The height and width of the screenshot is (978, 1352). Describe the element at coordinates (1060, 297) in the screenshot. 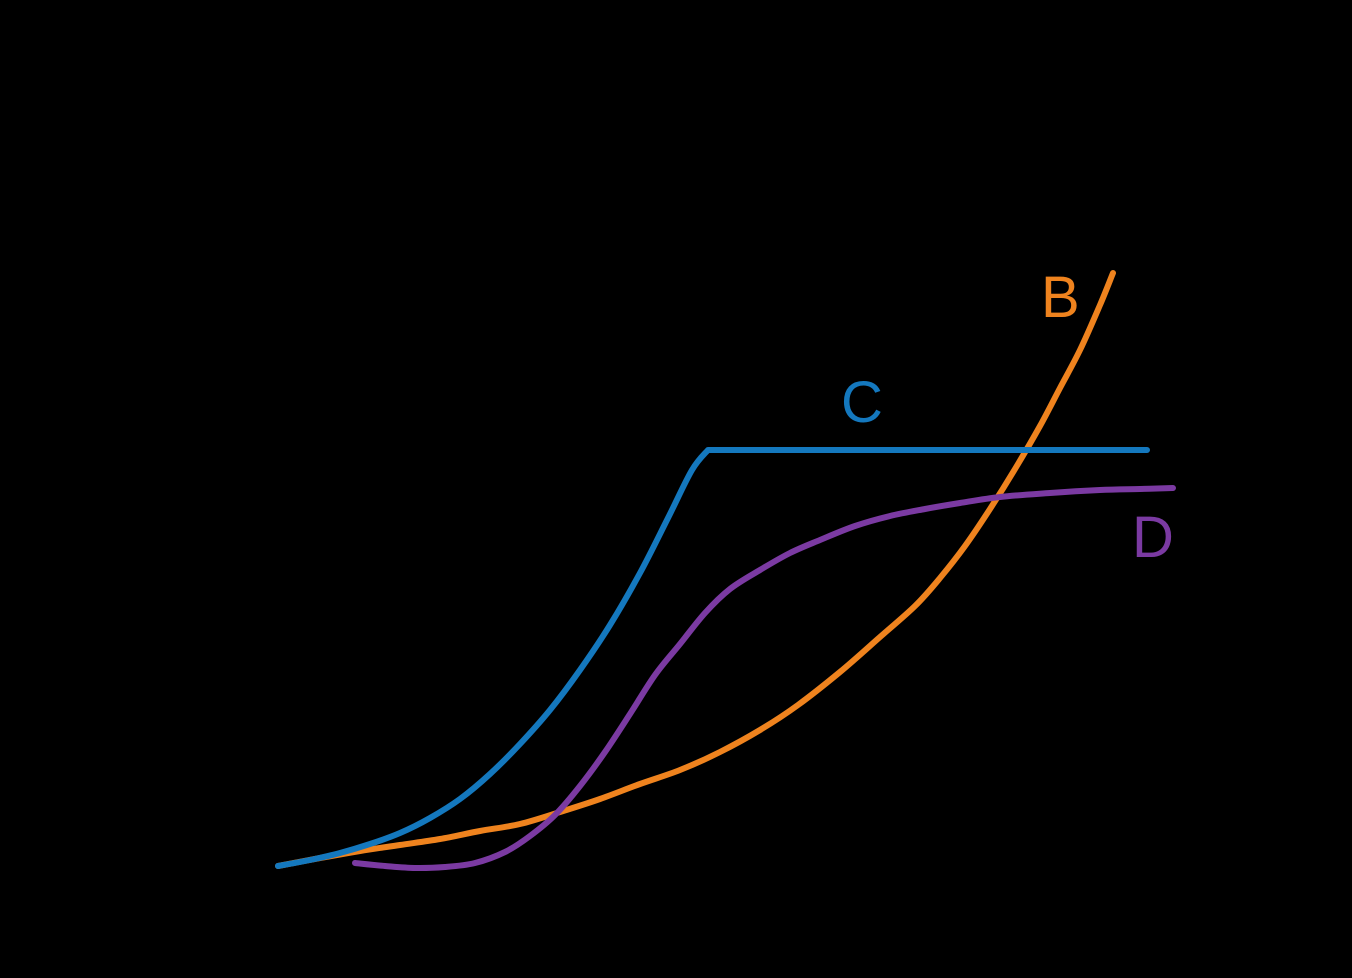

I see `curve-label-b: B` at that location.